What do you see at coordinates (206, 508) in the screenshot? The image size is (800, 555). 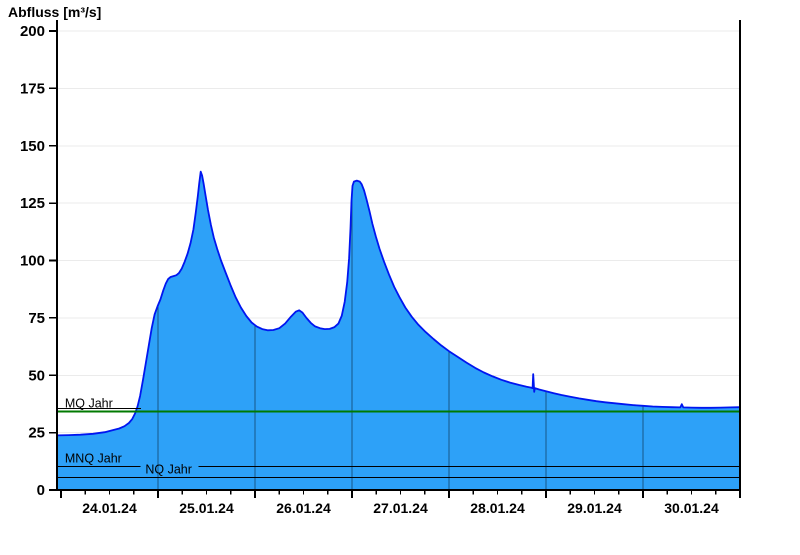 I see `x-tick-label: 25.01.24` at bounding box center [206, 508].